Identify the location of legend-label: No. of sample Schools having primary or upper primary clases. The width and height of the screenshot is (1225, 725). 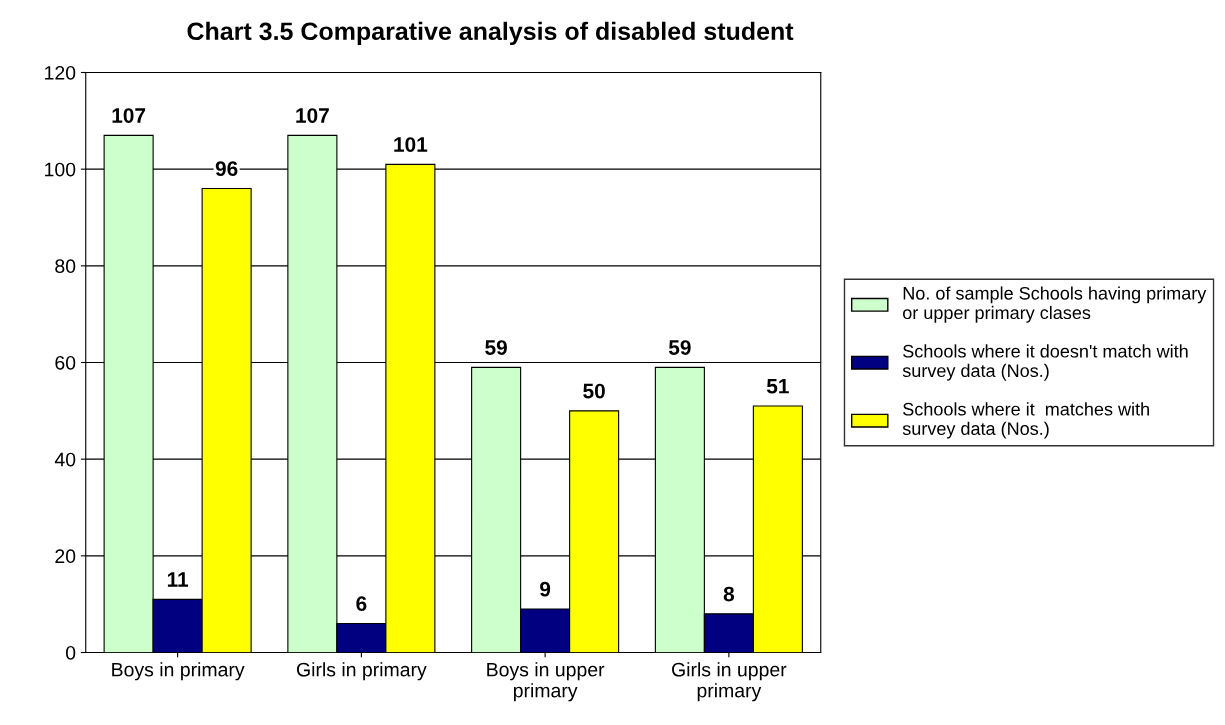
(1055, 304).